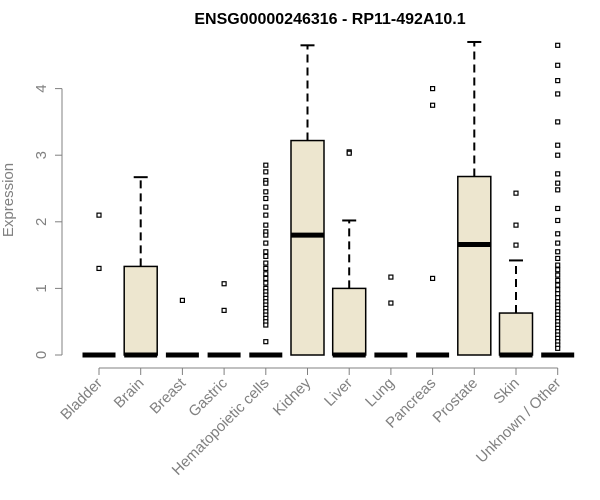 The image size is (600, 500). What do you see at coordinates (182, 327) in the screenshot?
I see `box-breast` at bounding box center [182, 327].